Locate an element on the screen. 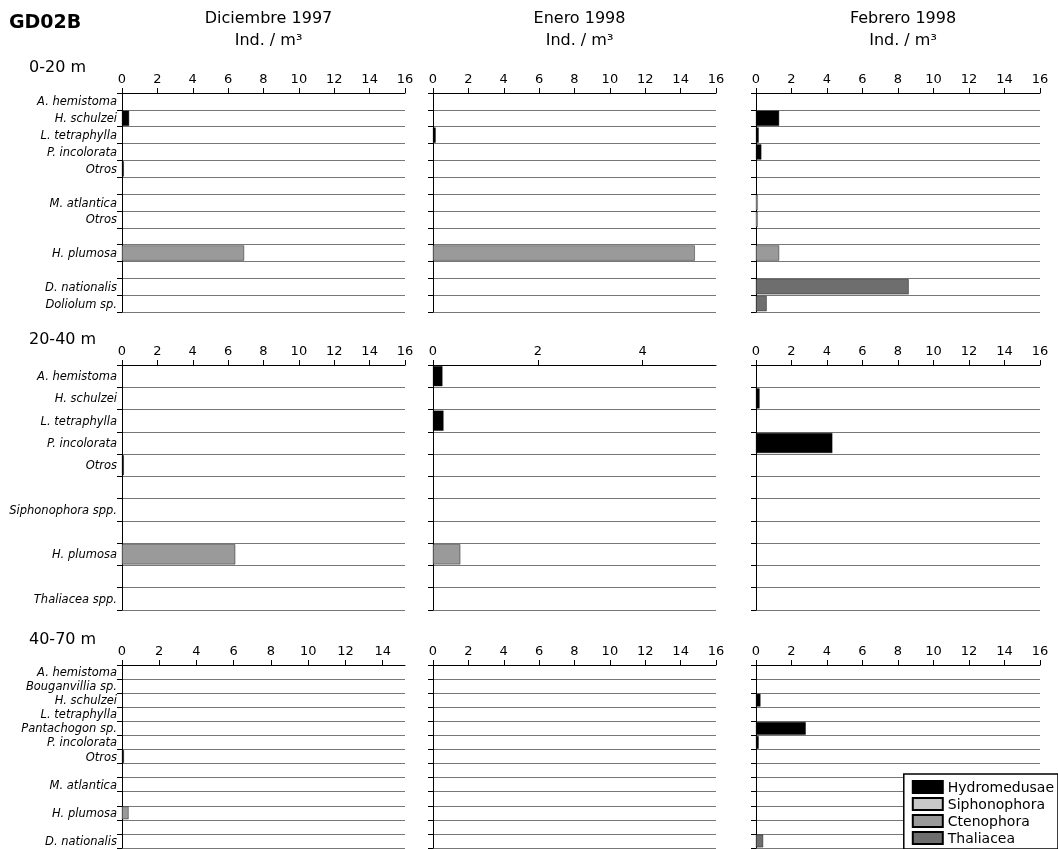 The width and height of the screenshot is (1058, 849). legend-label: Siphonophora is located at coordinates (996, 804).